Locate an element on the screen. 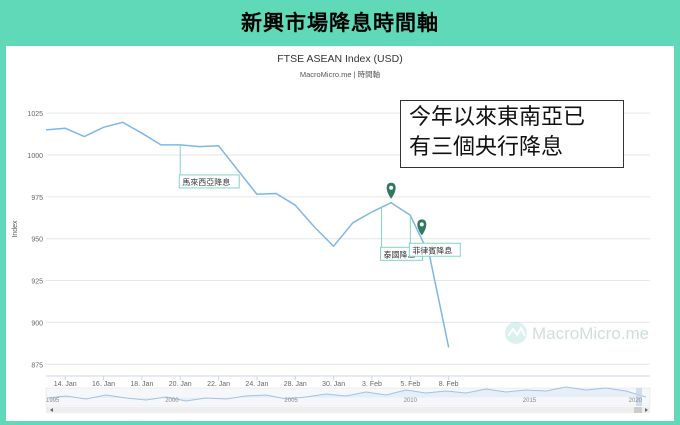  x-tick-label-6: 28. Jan is located at coordinates (295, 384).